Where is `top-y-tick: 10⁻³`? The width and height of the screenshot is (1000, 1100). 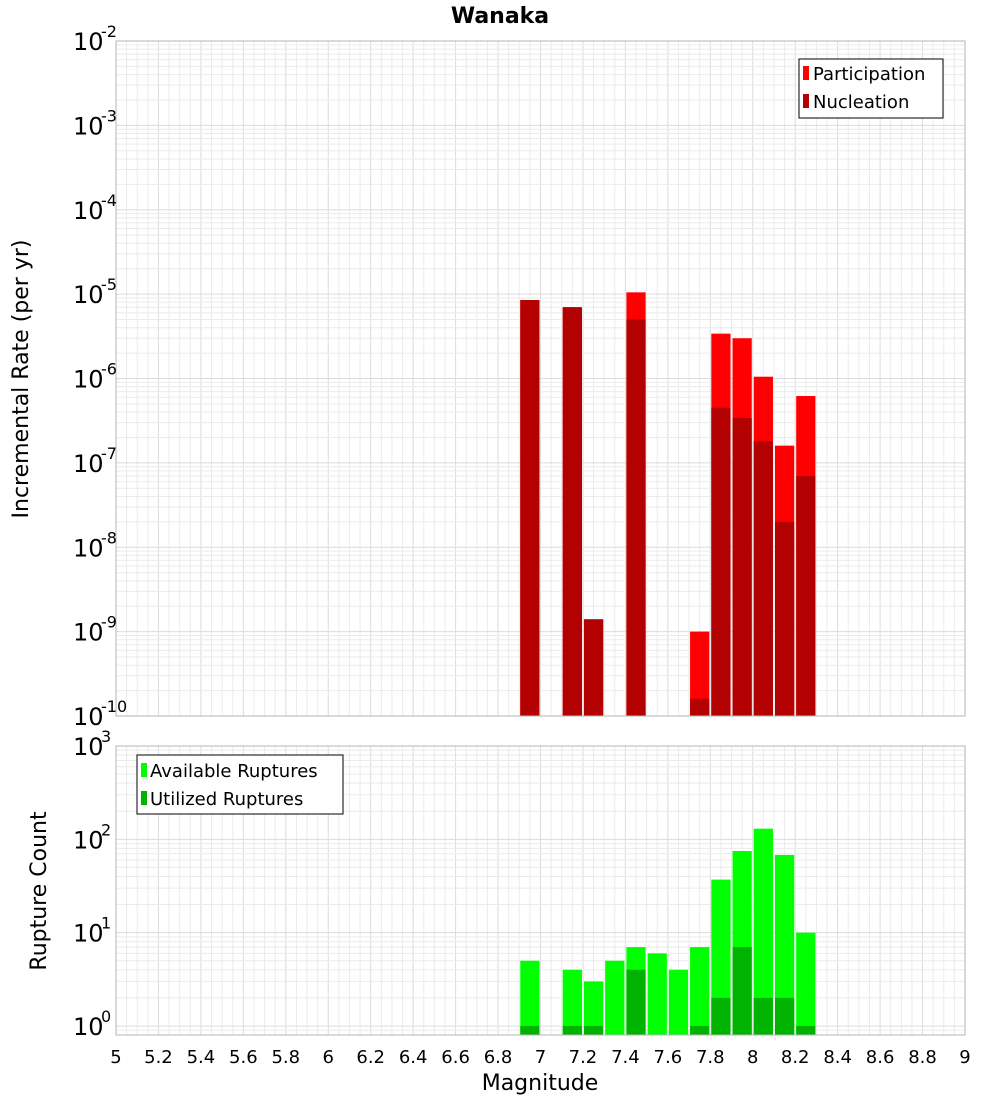 top-y-tick: 10⁻³ is located at coordinates (95, 123).